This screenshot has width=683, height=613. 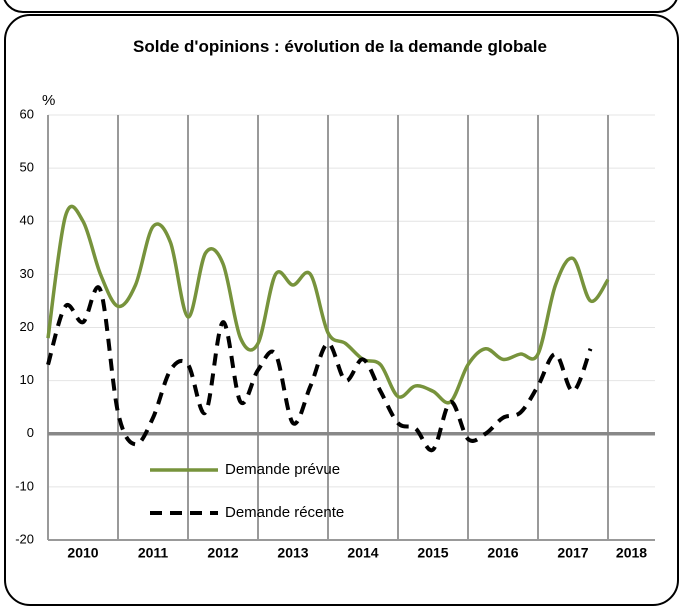 What do you see at coordinates (24, 538) in the screenshot?
I see `y-tick-label: -20` at bounding box center [24, 538].